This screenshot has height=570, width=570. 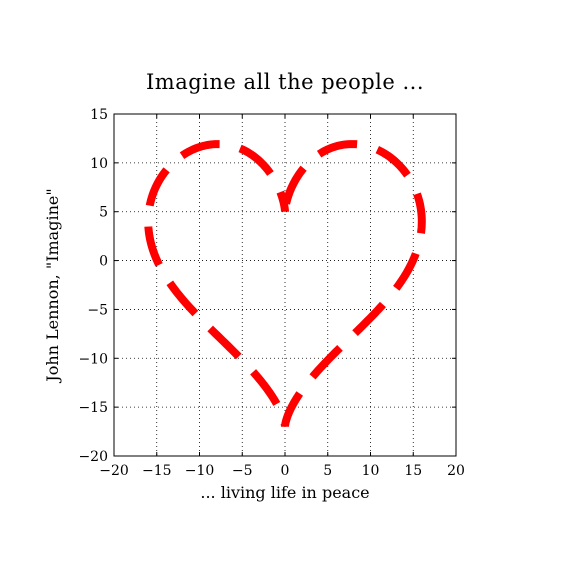 What do you see at coordinates (93, 457) in the screenshot?
I see `y-tick-label: −20` at bounding box center [93, 457].